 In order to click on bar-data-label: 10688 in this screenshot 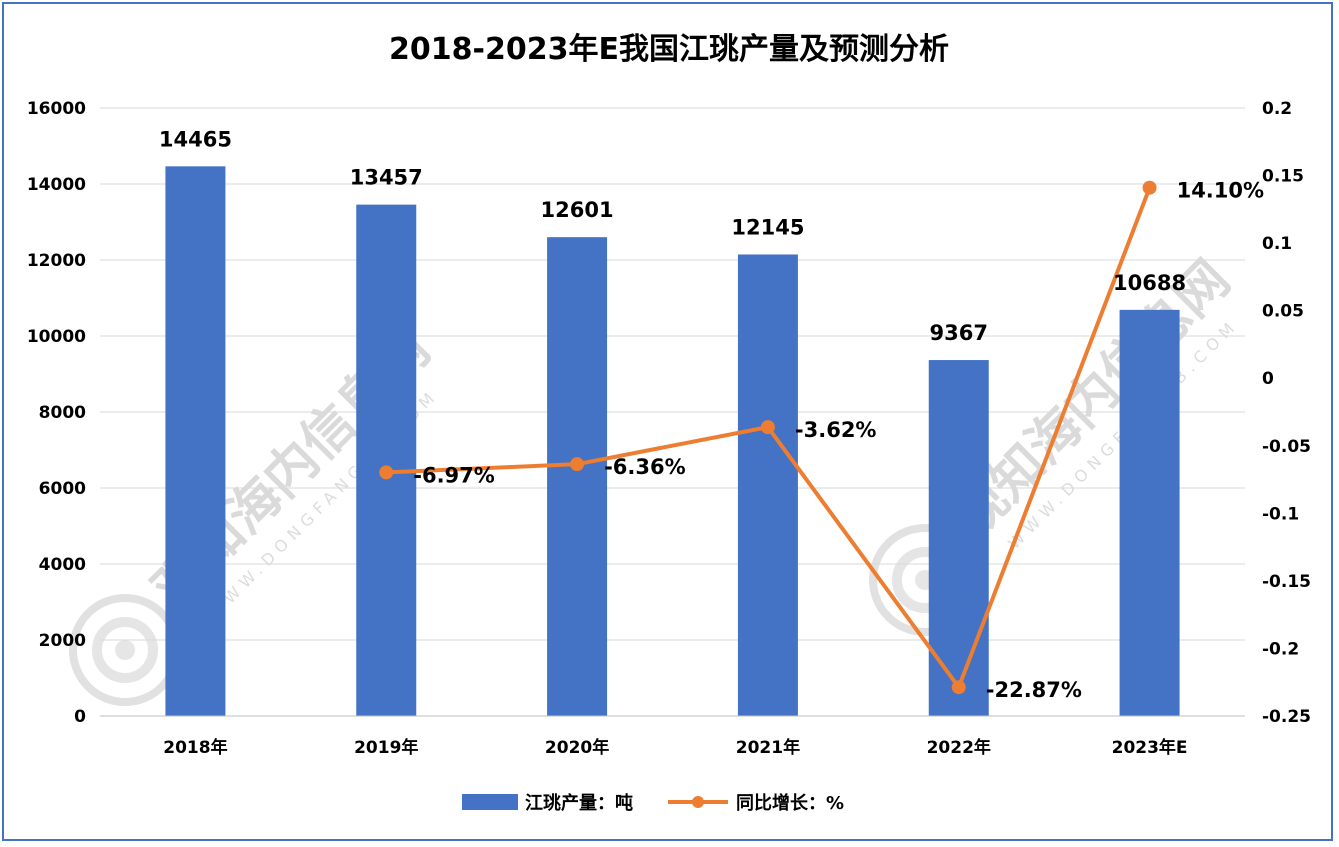, I will do `click(1149, 283)`.